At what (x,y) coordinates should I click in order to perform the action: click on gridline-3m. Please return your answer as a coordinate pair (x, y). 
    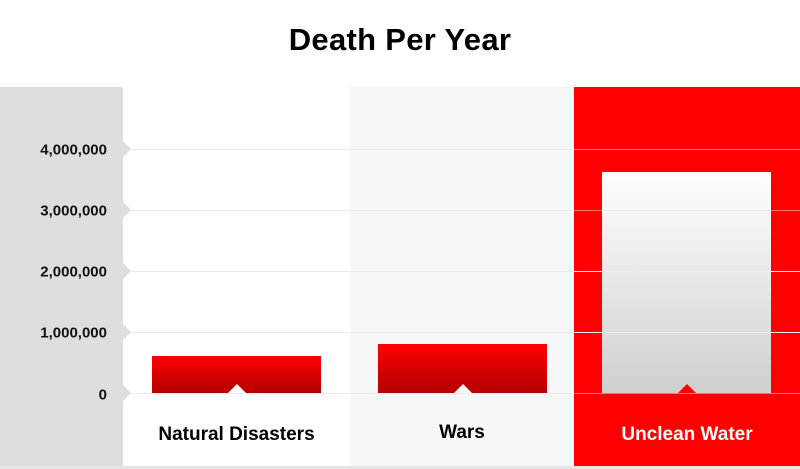
    Looking at the image, I should click on (461, 210).